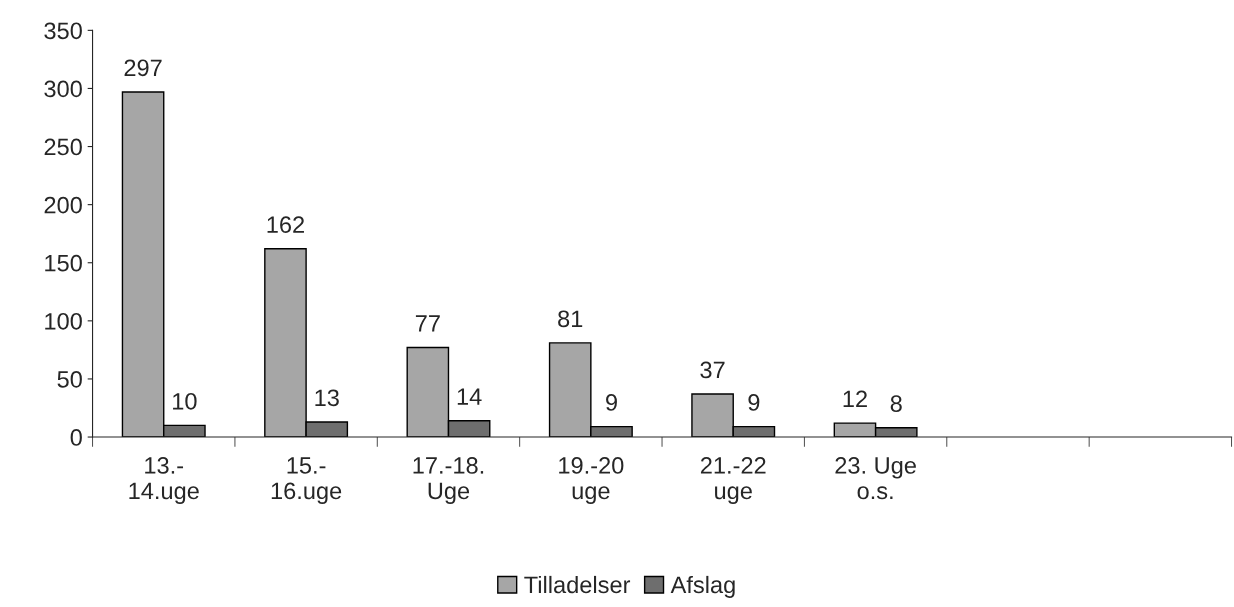 The image size is (1234, 607). What do you see at coordinates (712, 370) in the screenshot?
I see `data-label: 37` at bounding box center [712, 370].